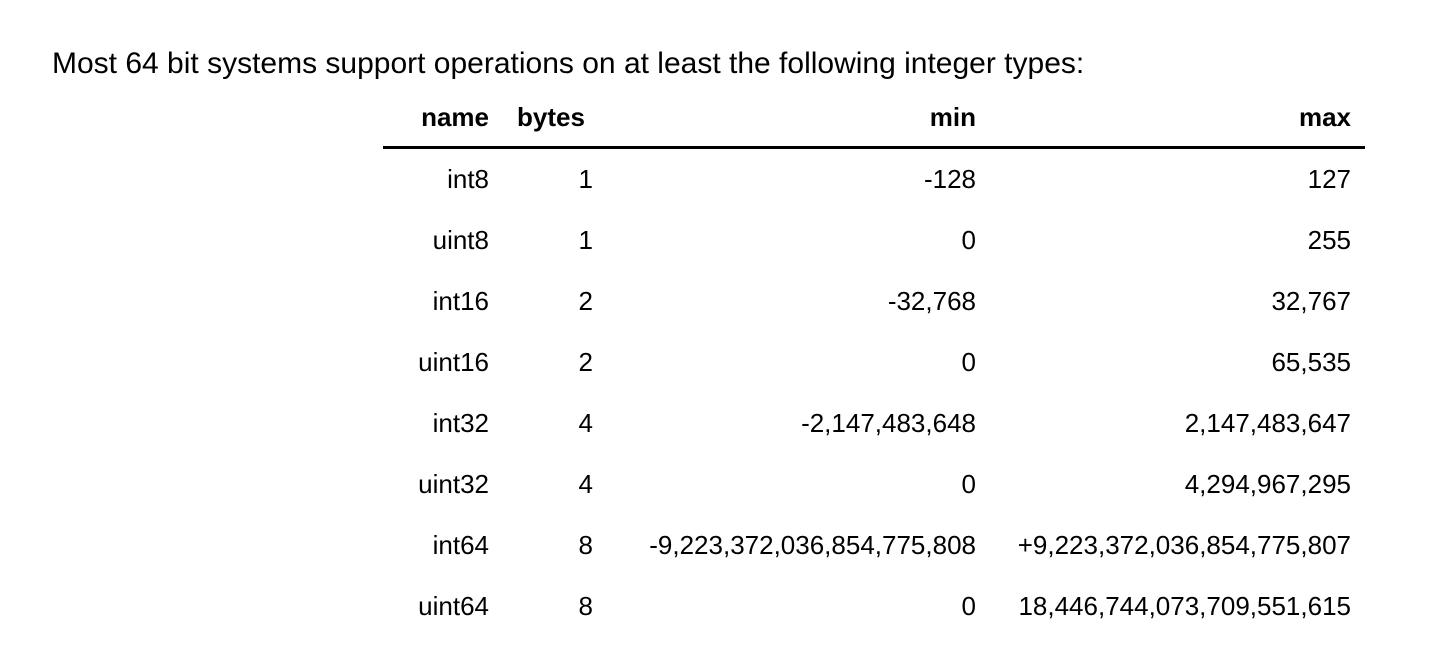 This screenshot has width=1433, height=669. Describe the element at coordinates (874, 240) in the screenshot. I see `table-row: uint8 1 0 255` at that location.